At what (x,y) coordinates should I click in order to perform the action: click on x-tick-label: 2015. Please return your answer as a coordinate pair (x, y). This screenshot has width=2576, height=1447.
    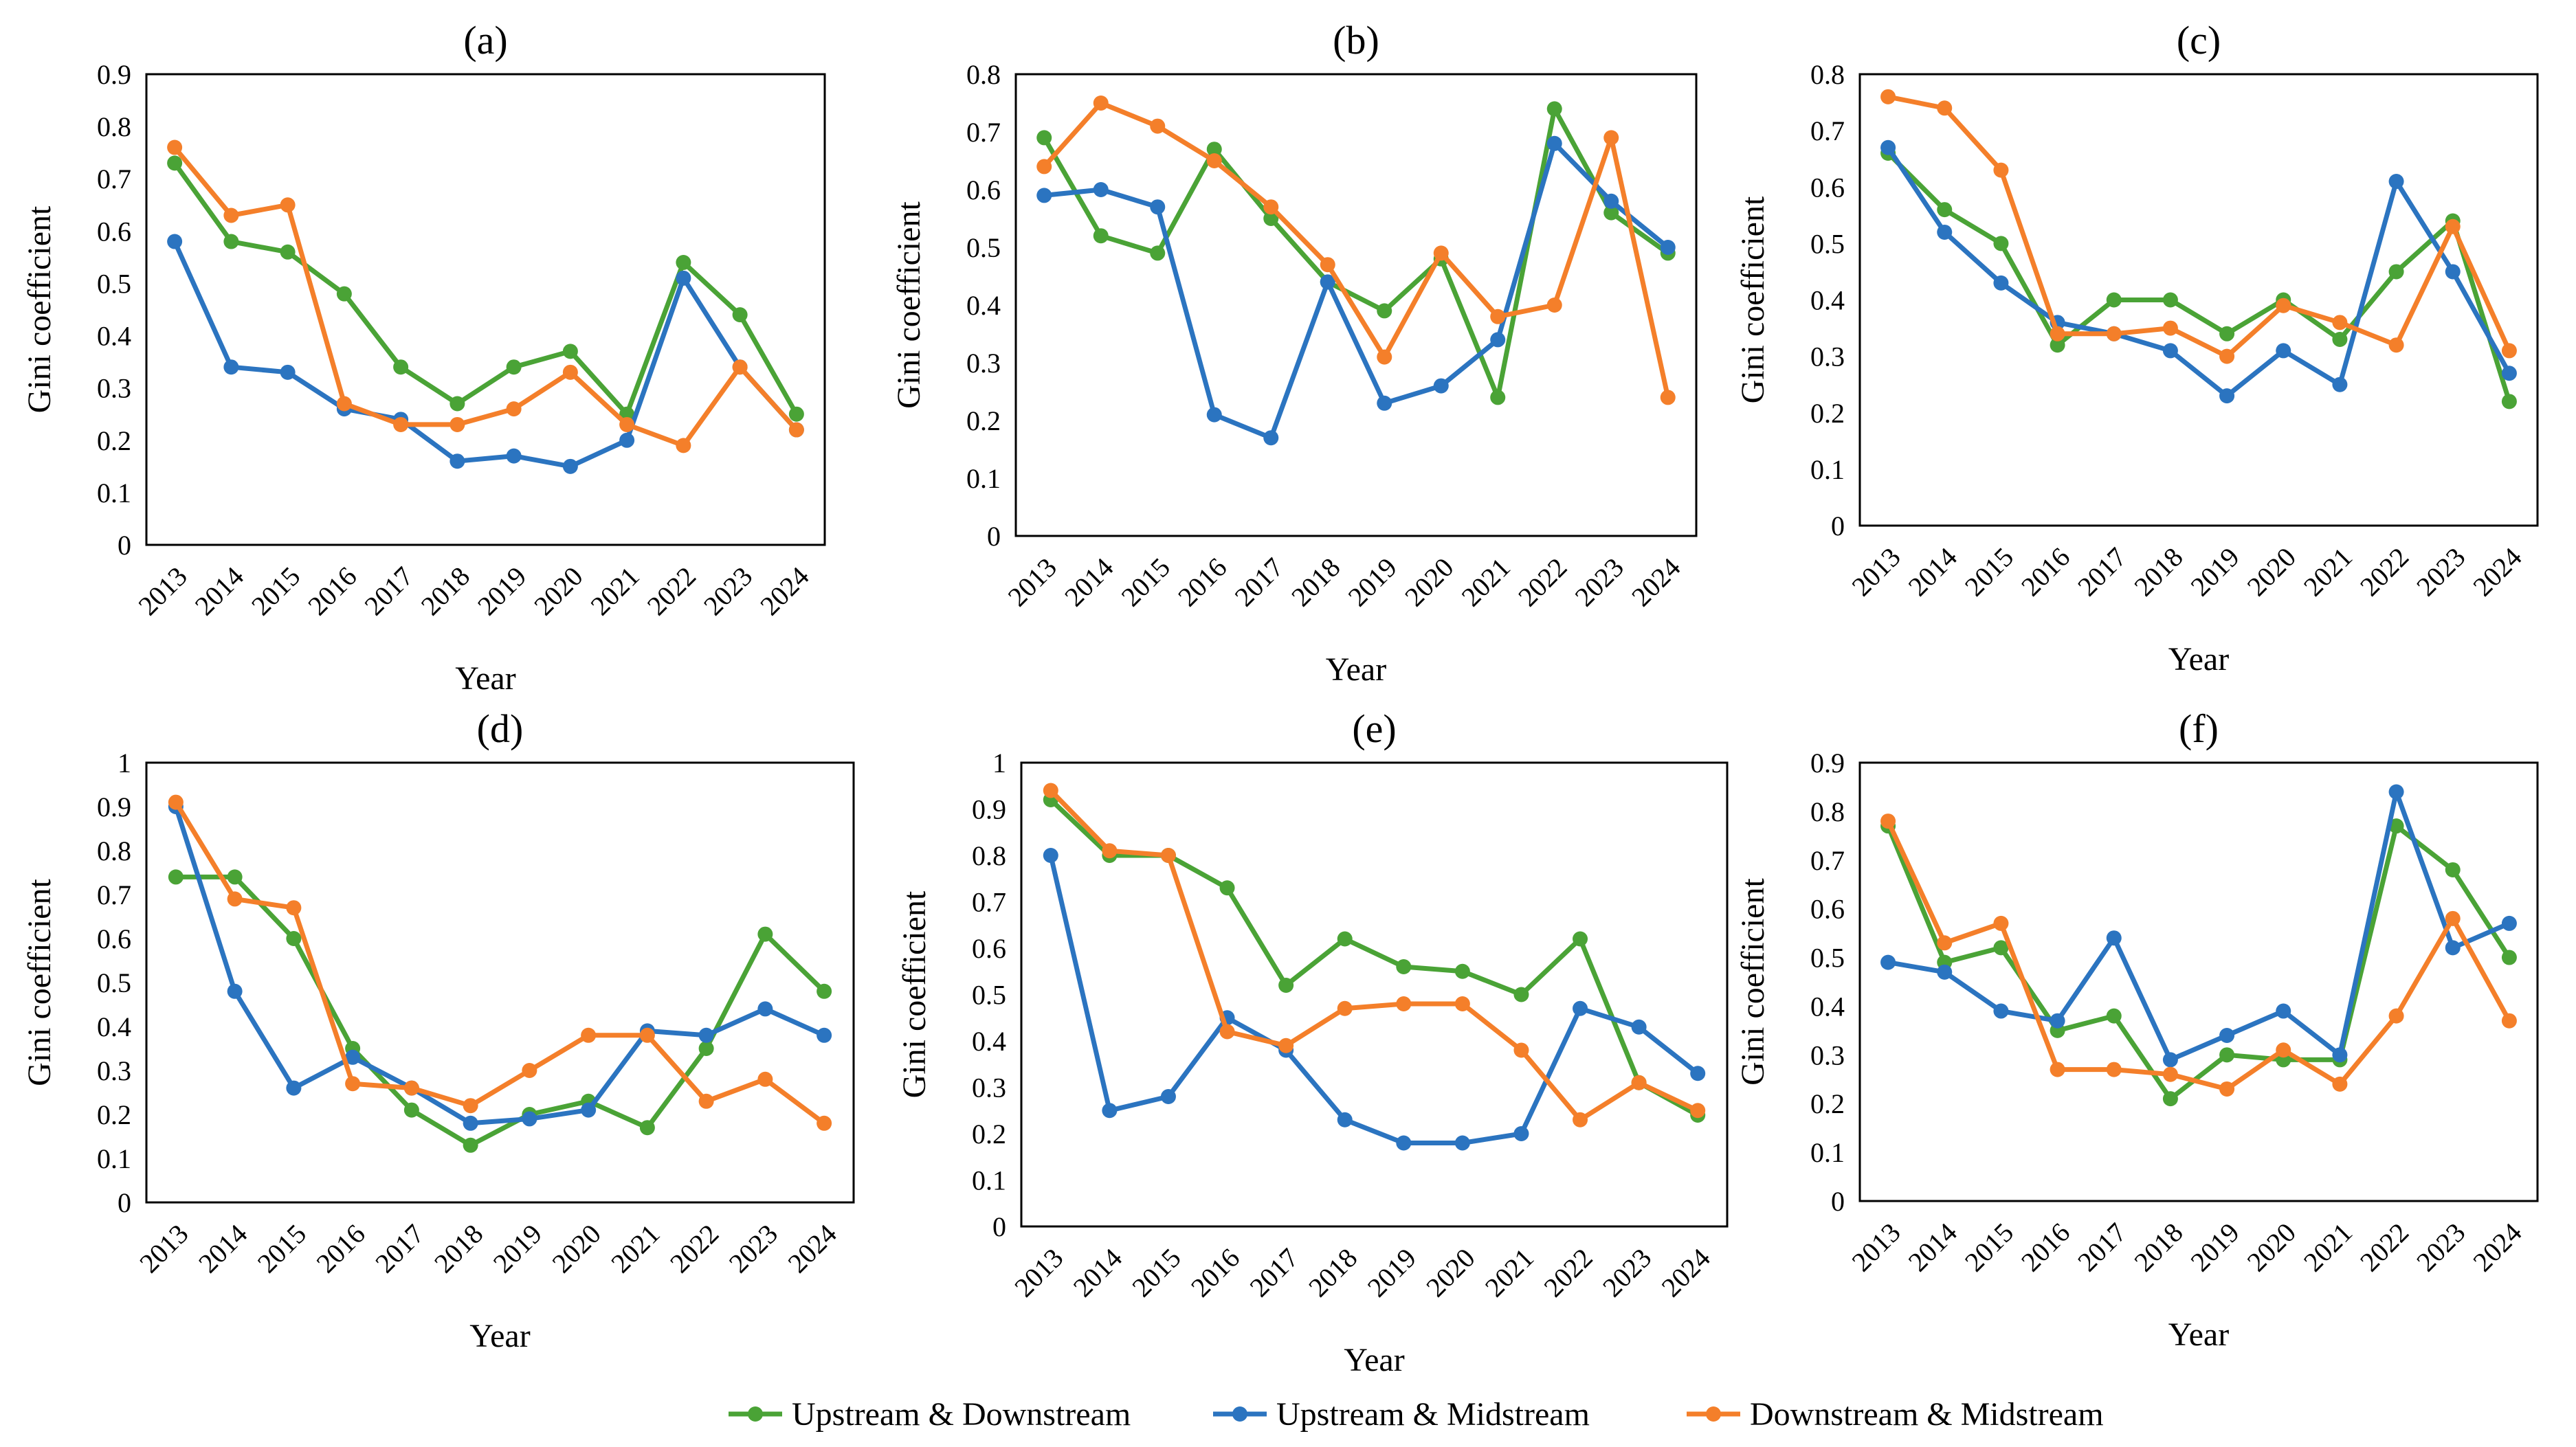
    Looking at the image, I should click on (282, 1248).